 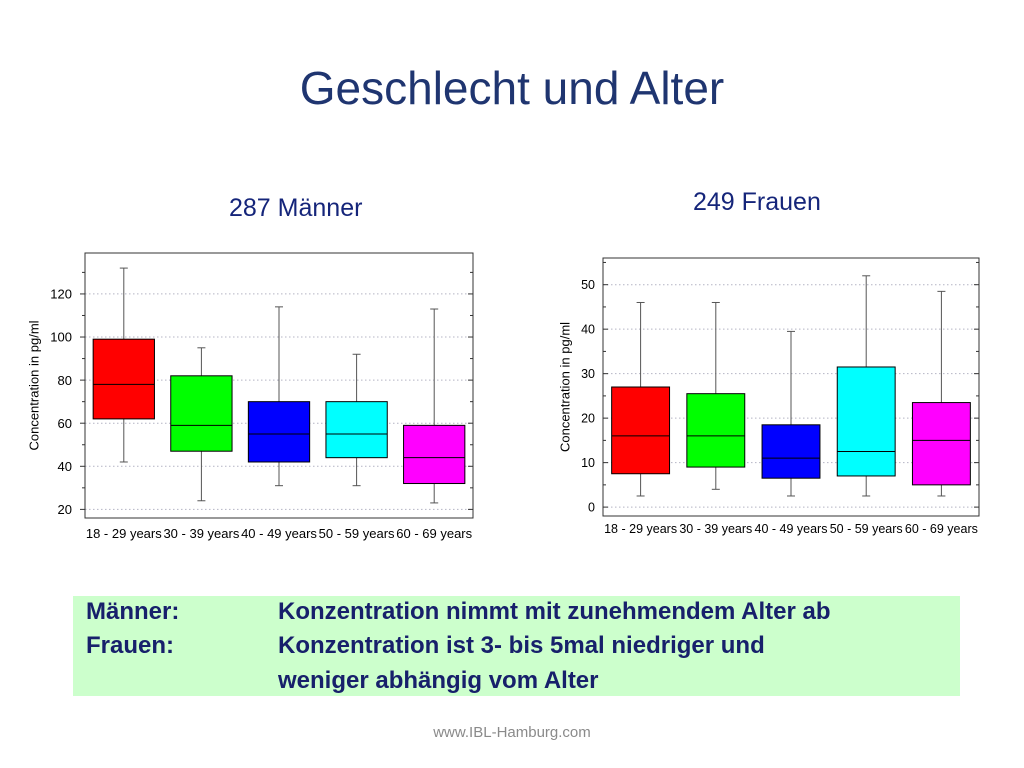 What do you see at coordinates (591, 508) in the screenshot?
I see `y-tick-label: 0` at bounding box center [591, 508].